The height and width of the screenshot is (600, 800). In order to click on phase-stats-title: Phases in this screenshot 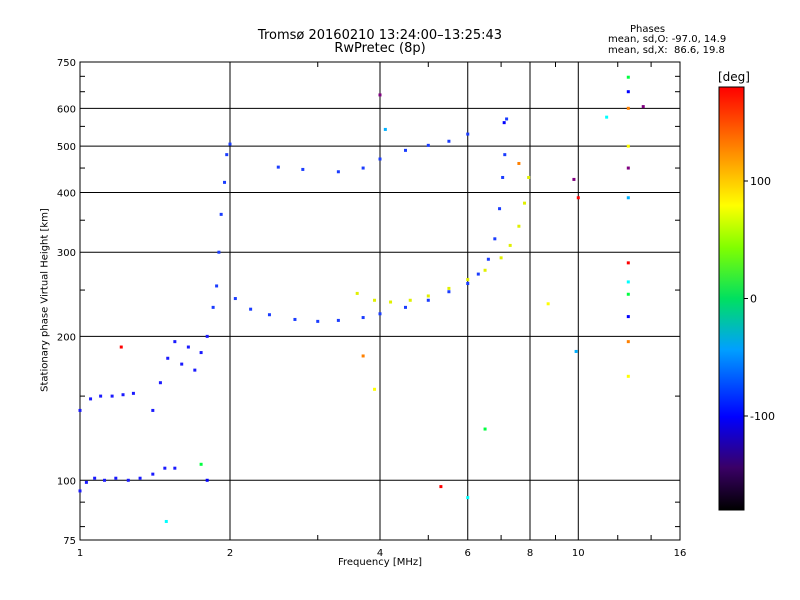, I will do `click(648, 29)`.